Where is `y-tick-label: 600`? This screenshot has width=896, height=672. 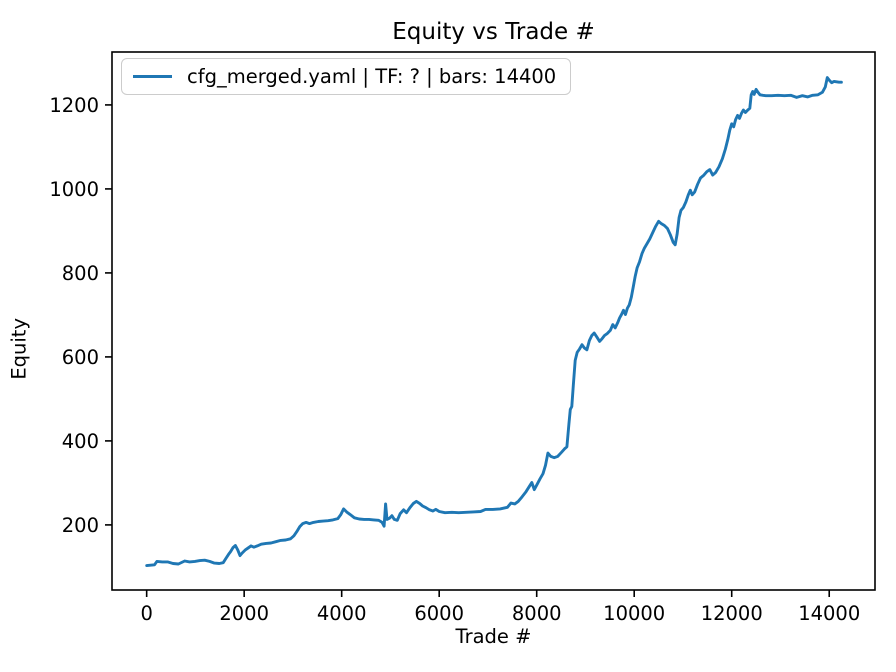
y-tick-label: 600 is located at coordinates (80, 357).